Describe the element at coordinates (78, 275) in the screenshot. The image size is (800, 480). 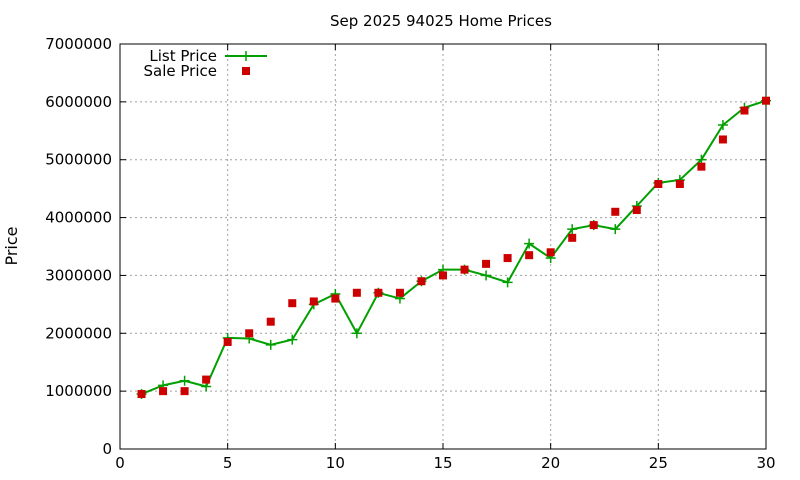
I see `y-tick-label: 3000000` at that location.